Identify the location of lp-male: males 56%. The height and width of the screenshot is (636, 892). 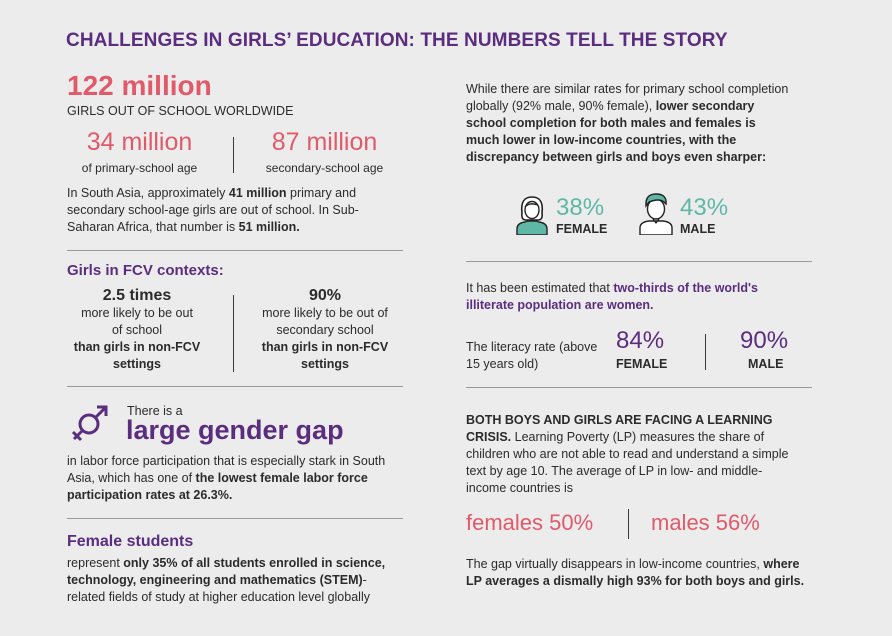
(705, 522).